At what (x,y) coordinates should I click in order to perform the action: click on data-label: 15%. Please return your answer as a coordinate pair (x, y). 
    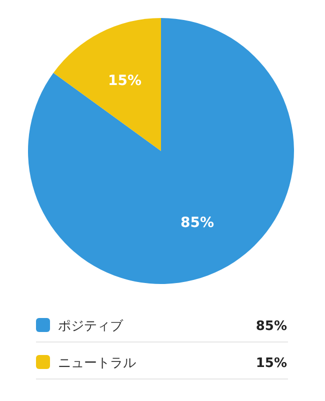
    Looking at the image, I should click on (125, 80).